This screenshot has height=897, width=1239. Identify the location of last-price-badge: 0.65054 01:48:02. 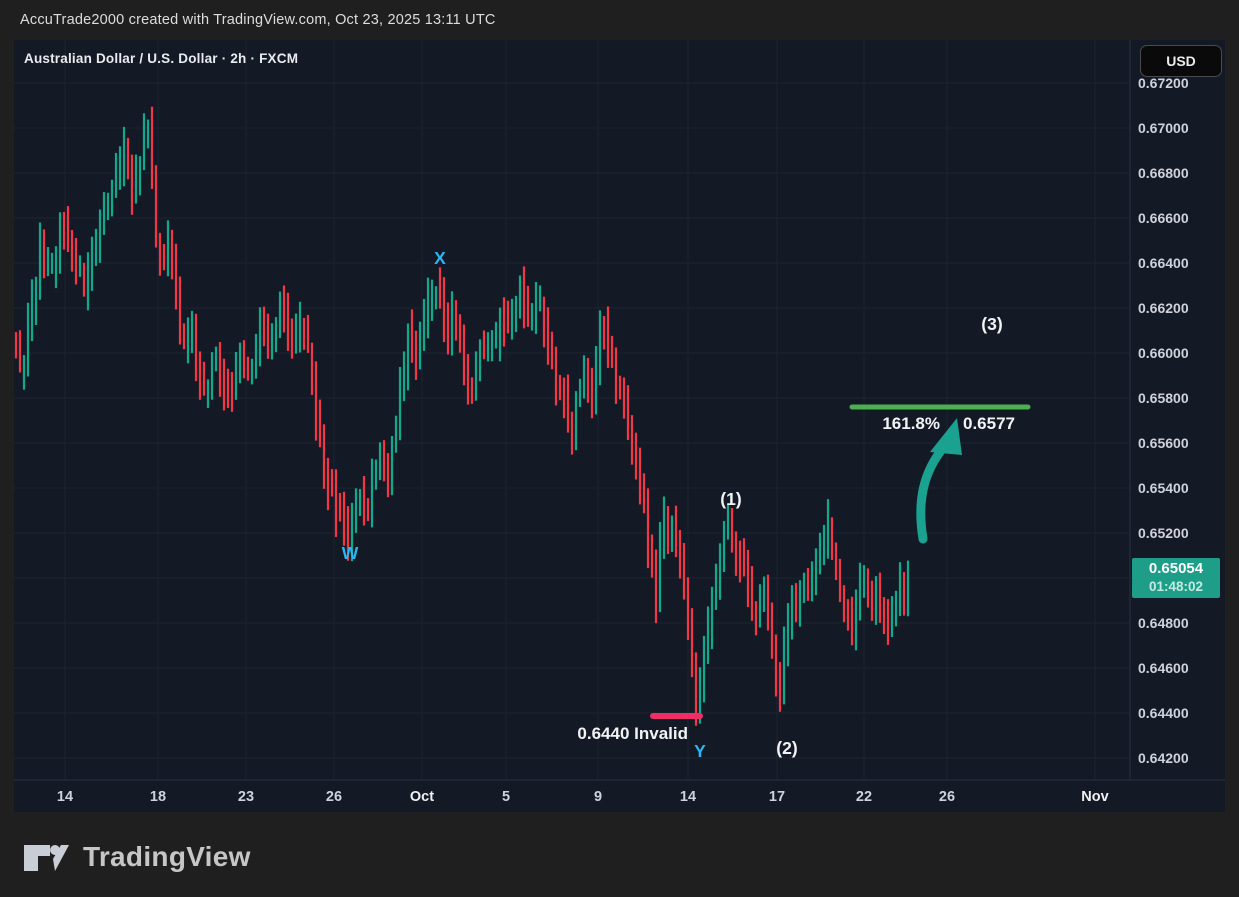
(1176, 578).